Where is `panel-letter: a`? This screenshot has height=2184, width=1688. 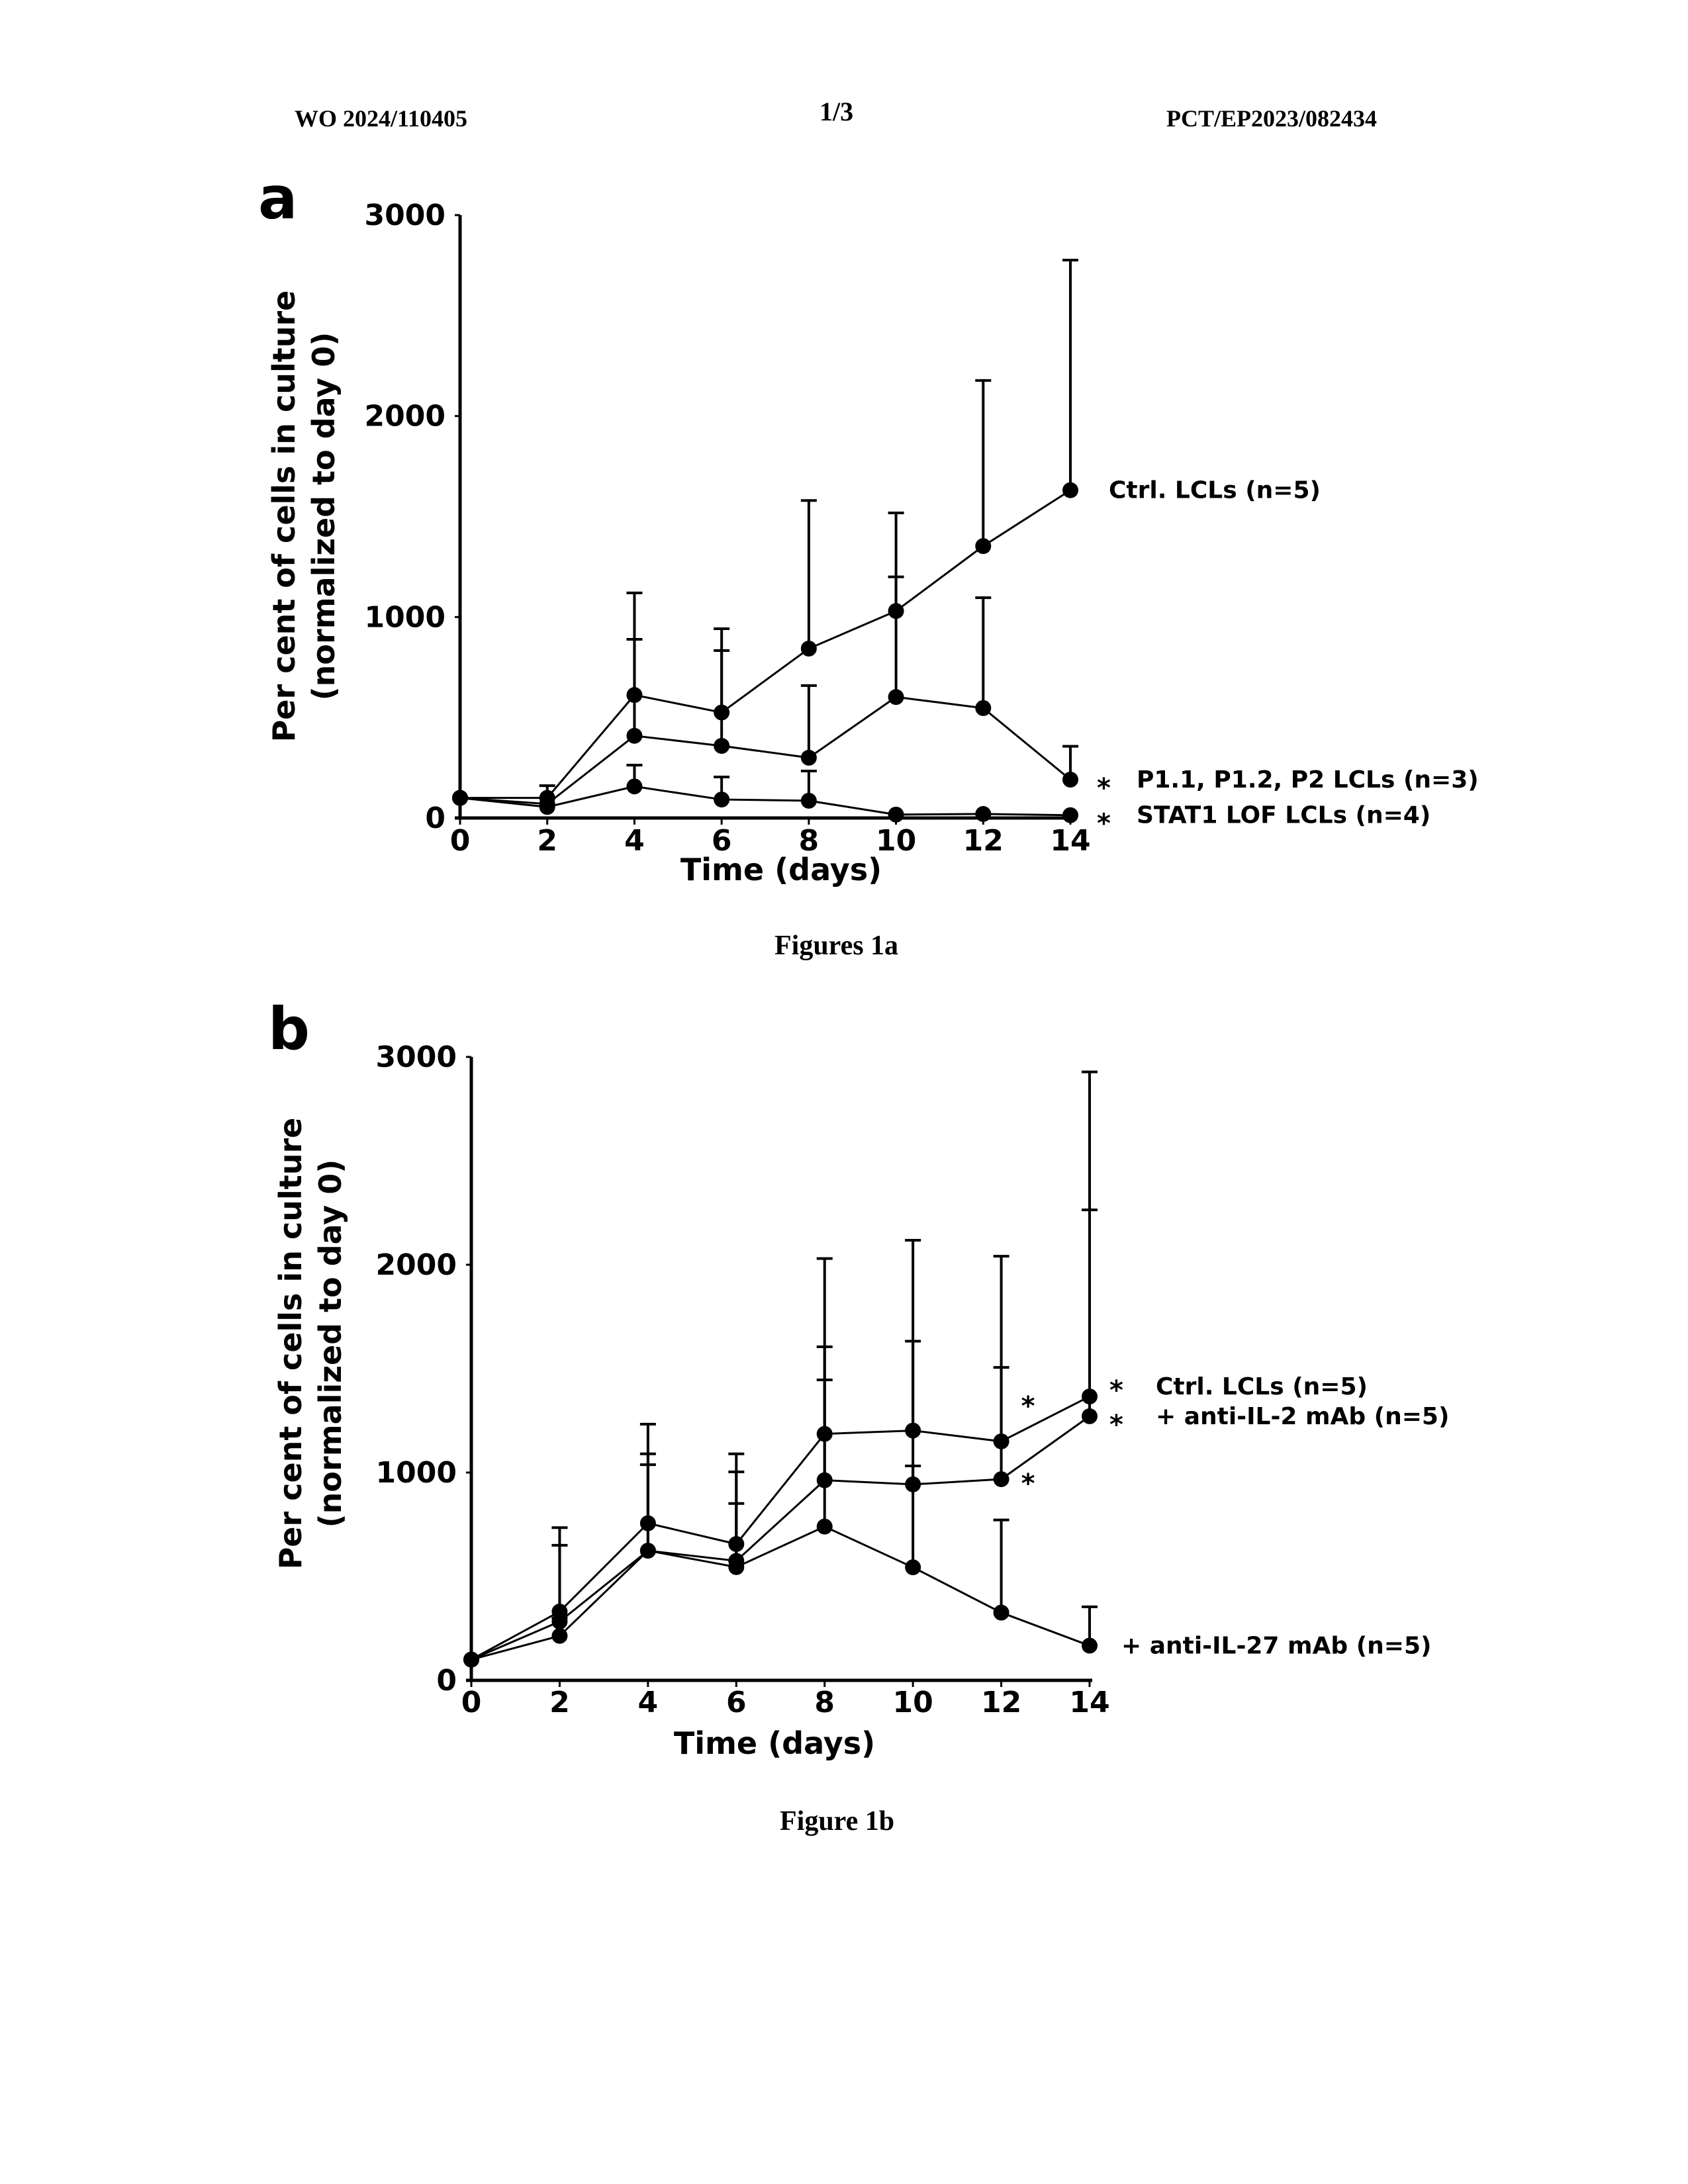 panel-letter: a is located at coordinates (277, 198).